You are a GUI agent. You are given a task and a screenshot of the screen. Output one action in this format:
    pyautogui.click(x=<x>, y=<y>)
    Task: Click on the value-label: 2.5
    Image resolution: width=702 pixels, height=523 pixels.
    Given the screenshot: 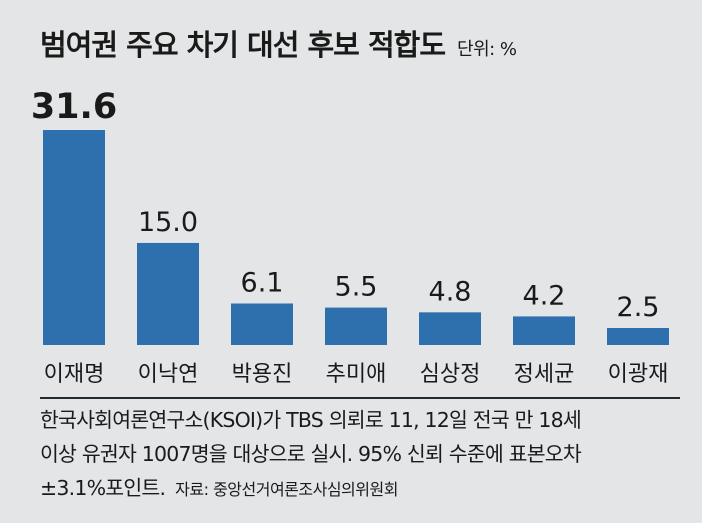 What is the action you would take?
    pyautogui.click(x=638, y=307)
    